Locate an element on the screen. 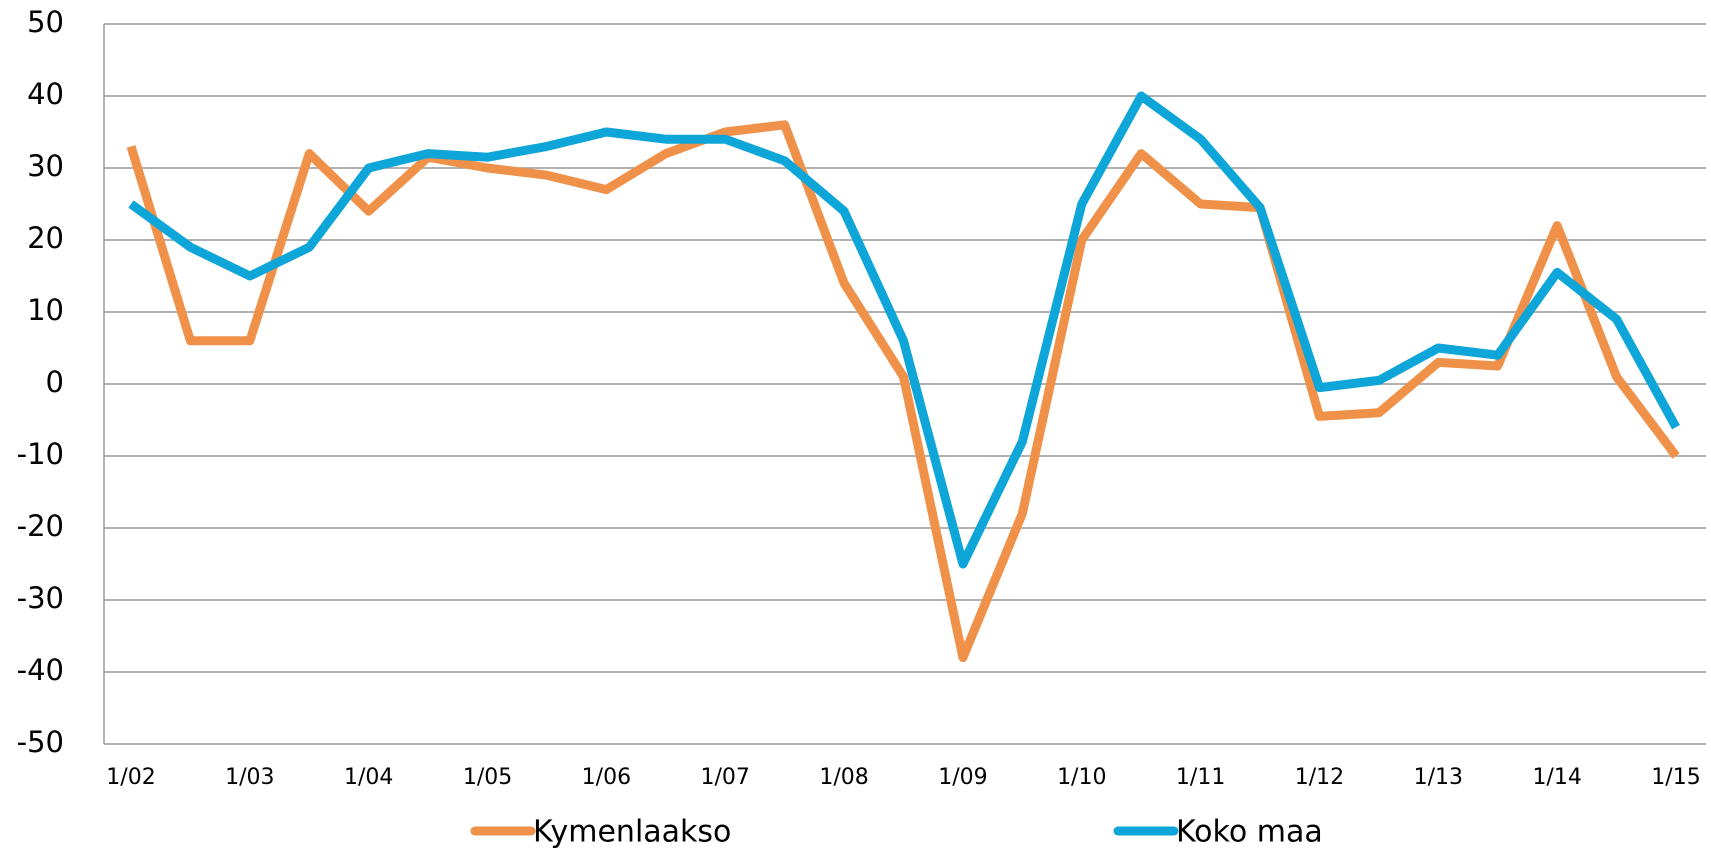  y-tick-label: 40 is located at coordinates (45, 94).